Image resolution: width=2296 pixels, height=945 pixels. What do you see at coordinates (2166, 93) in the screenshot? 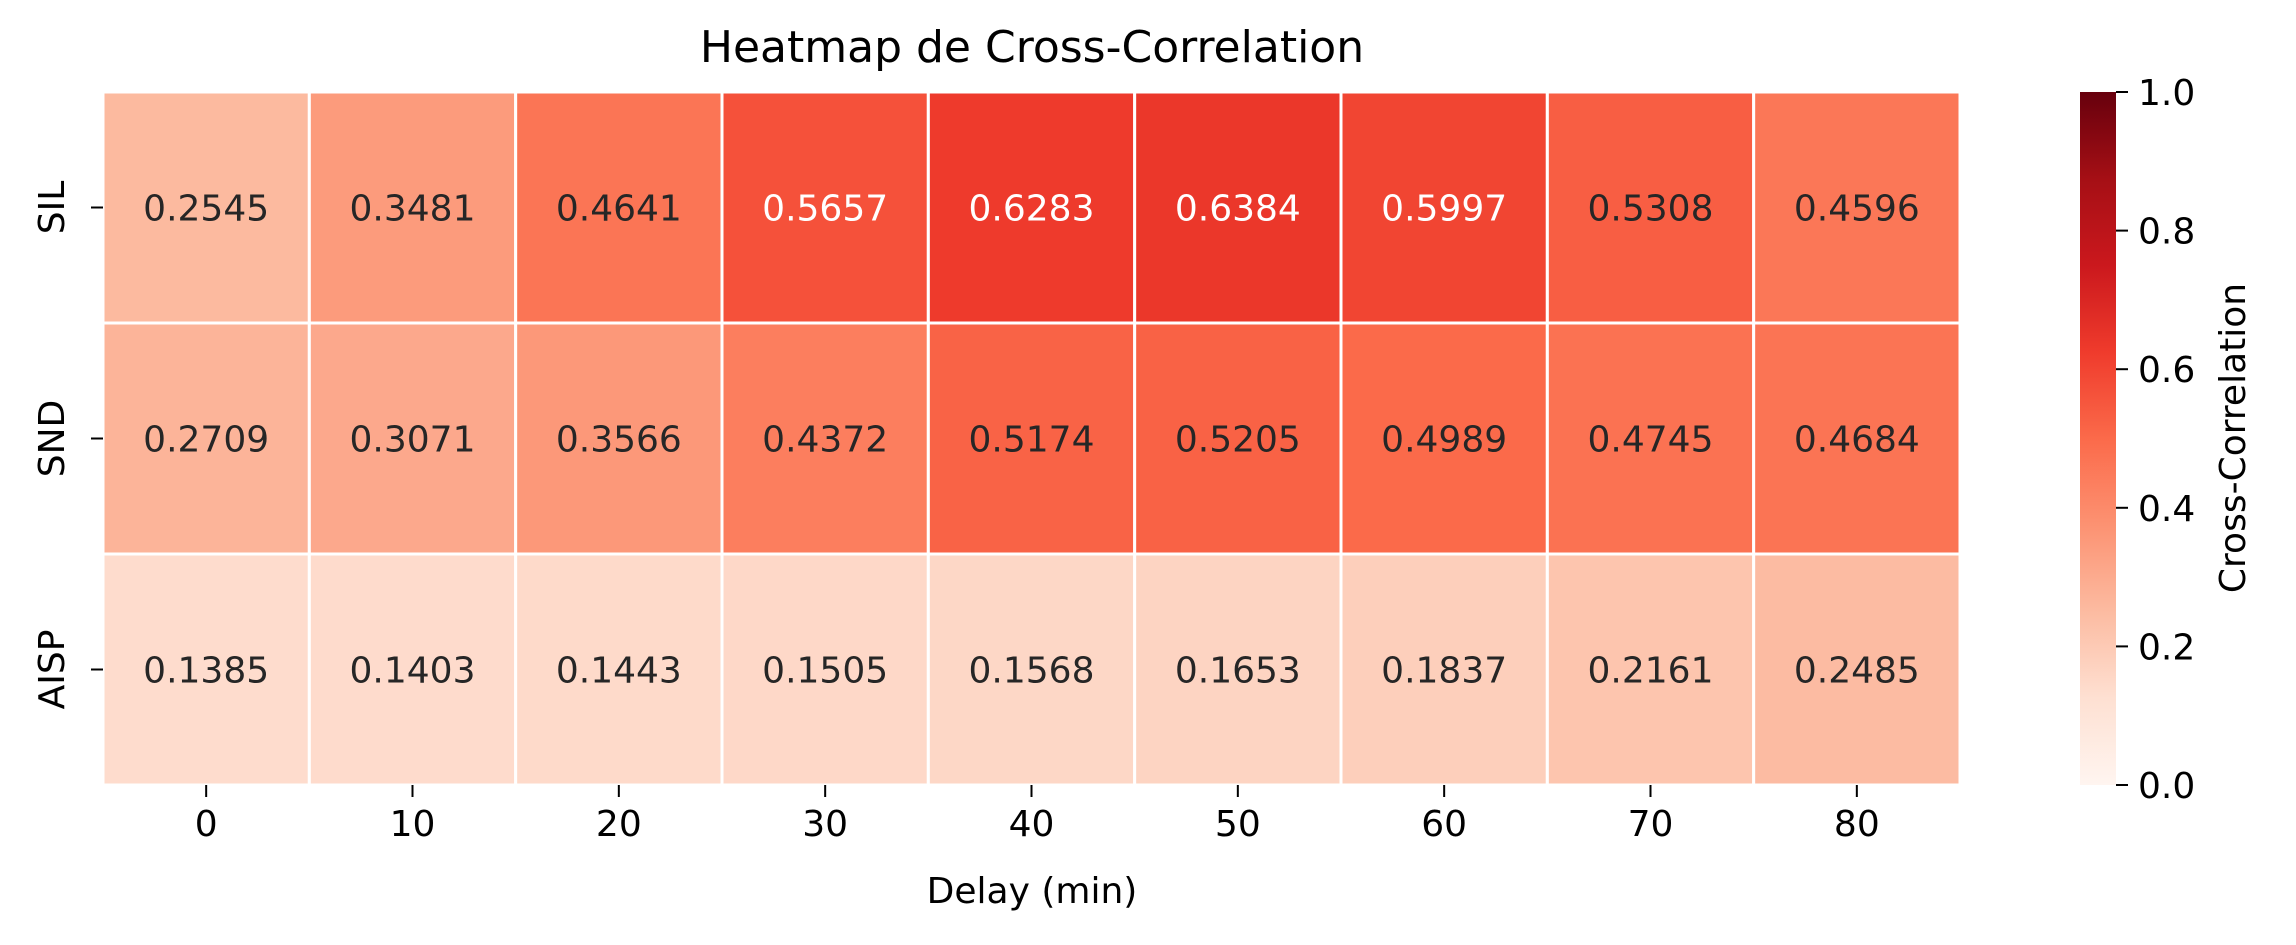
I see `colorbar-tick-label: 1.0` at bounding box center [2166, 93].